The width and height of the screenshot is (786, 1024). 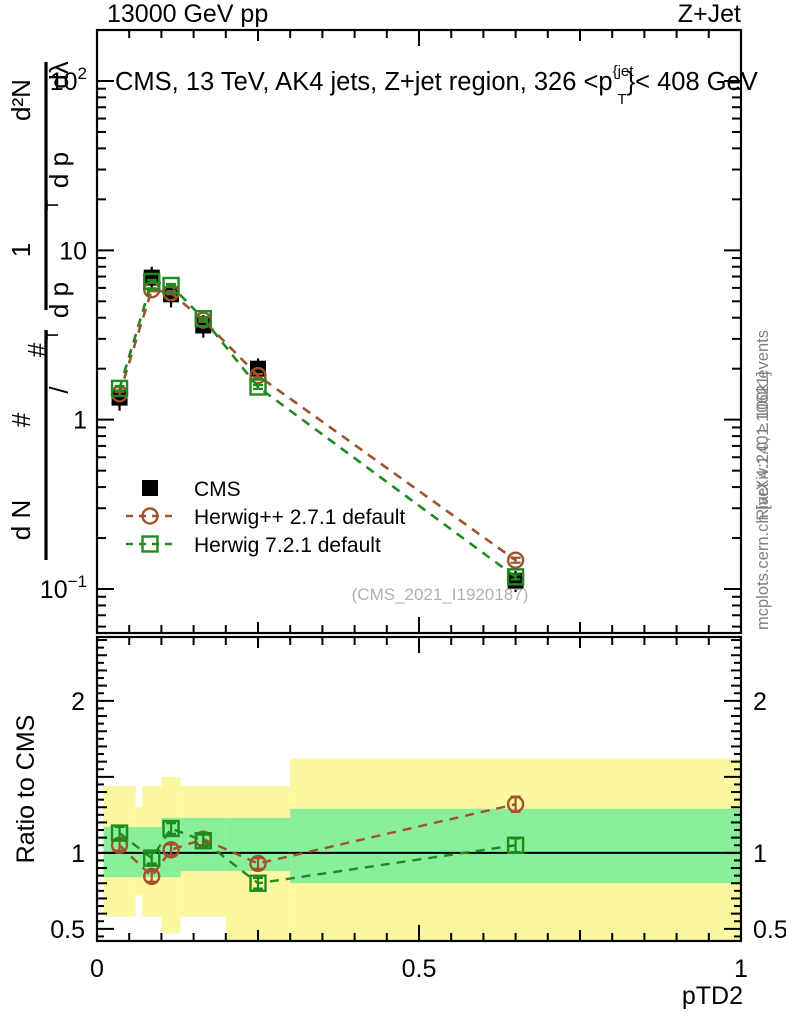 What do you see at coordinates (59, 300) in the screenshot?
I see `ylabel-dpt-b: d p` at bounding box center [59, 300].